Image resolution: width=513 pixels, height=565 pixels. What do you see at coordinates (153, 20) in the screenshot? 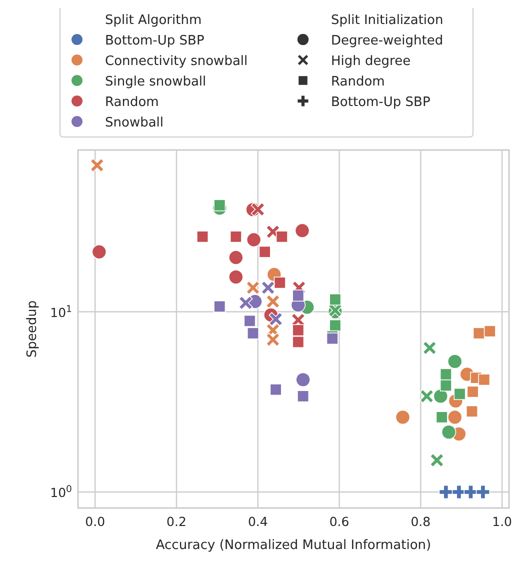
I see `text: Split Algorithm` at bounding box center [153, 20].